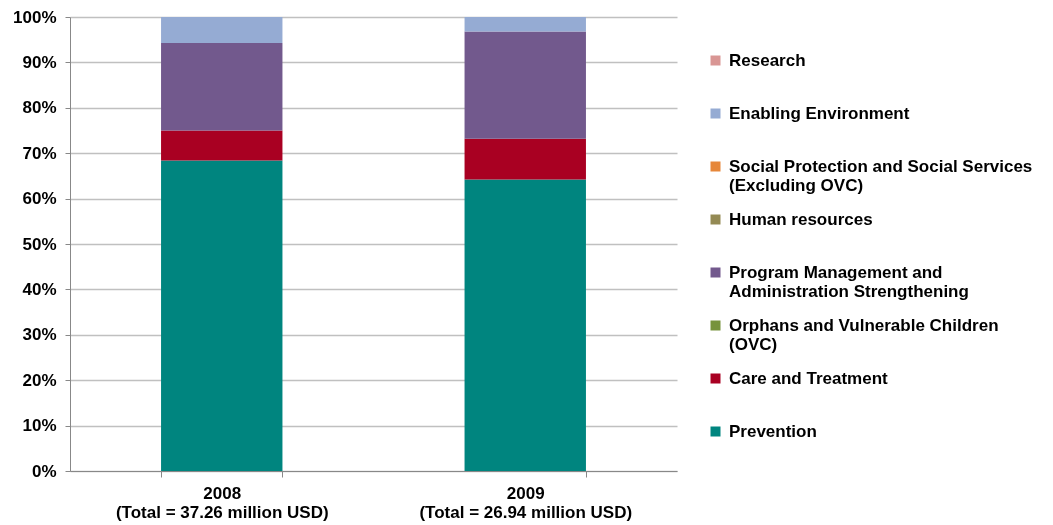  Describe the element at coordinates (39, 108) in the screenshot. I see `y-tick-label: 80%` at that location.